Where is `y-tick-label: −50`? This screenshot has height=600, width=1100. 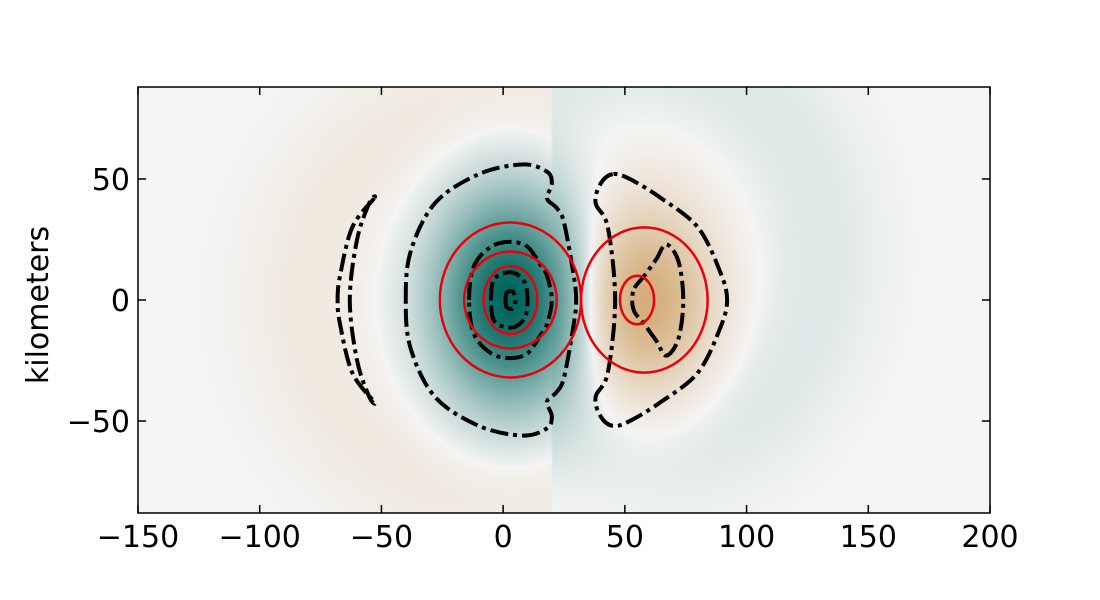 y-tick-label: −50 is located at coordinates (98, 422).